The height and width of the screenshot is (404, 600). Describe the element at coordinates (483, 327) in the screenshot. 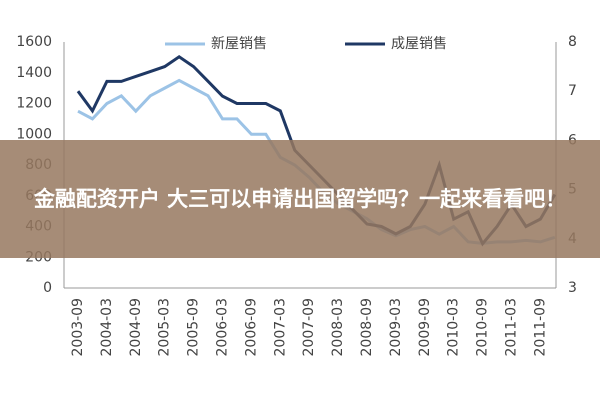

I see `x-tick-label: 2010-09` at that location.